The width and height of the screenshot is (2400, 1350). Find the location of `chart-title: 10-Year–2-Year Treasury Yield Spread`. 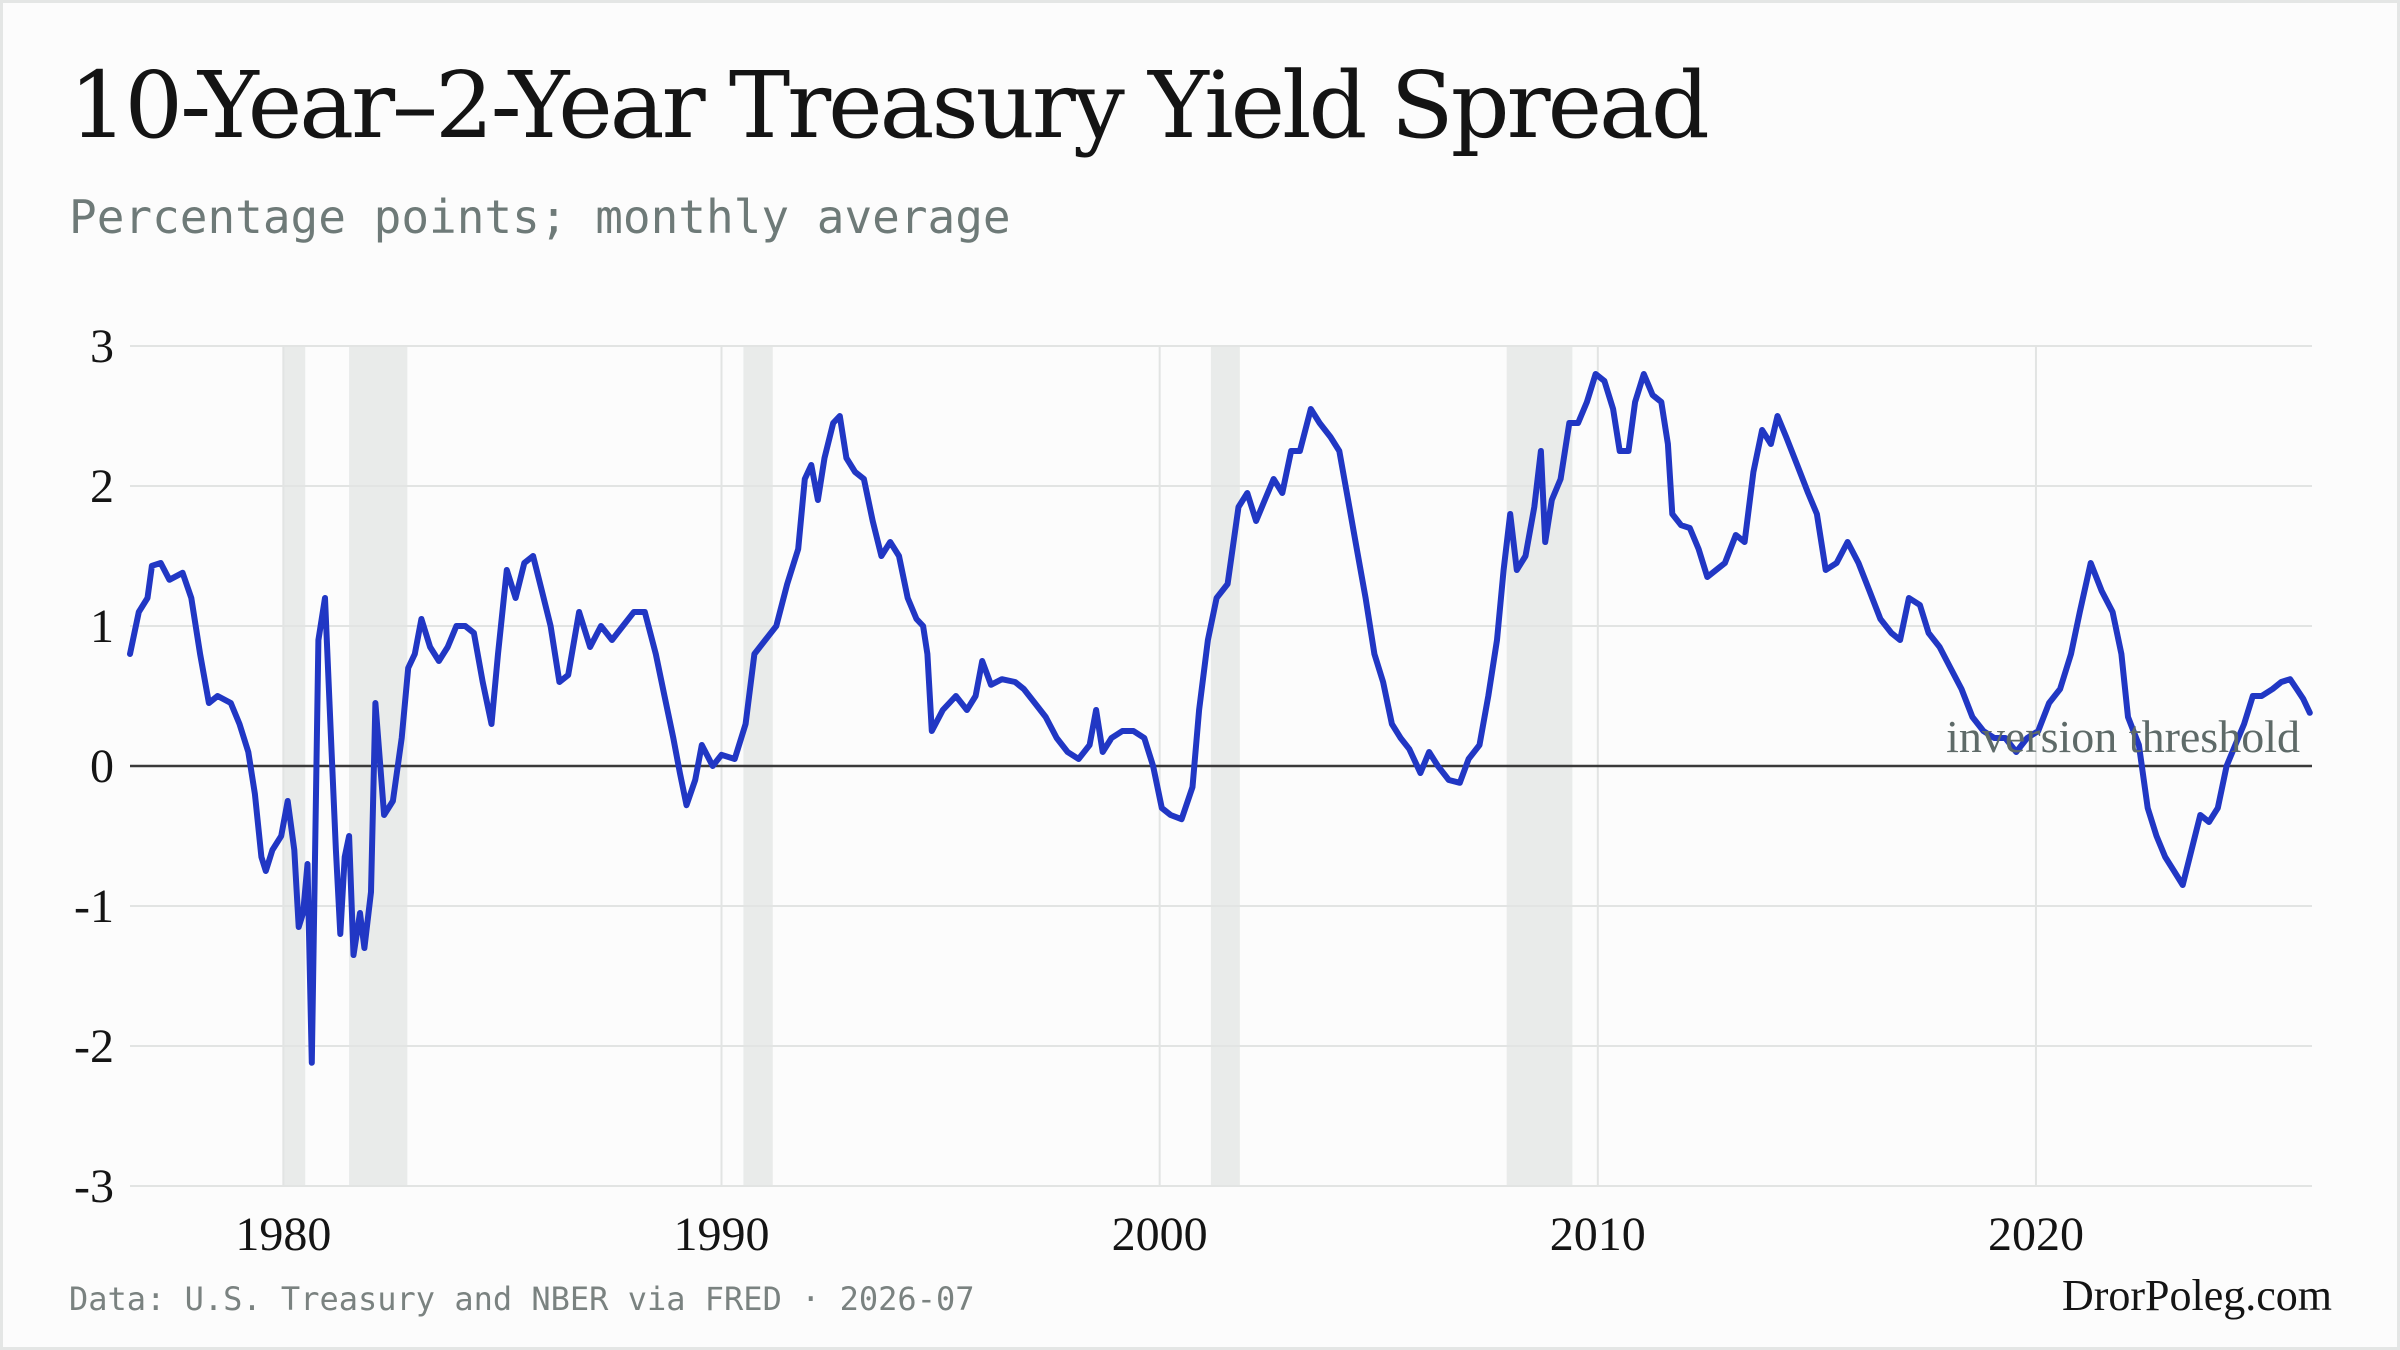

chart-title: 10-Year–2-Year Treasury Yield Spread is located at coordinates (889, 105).